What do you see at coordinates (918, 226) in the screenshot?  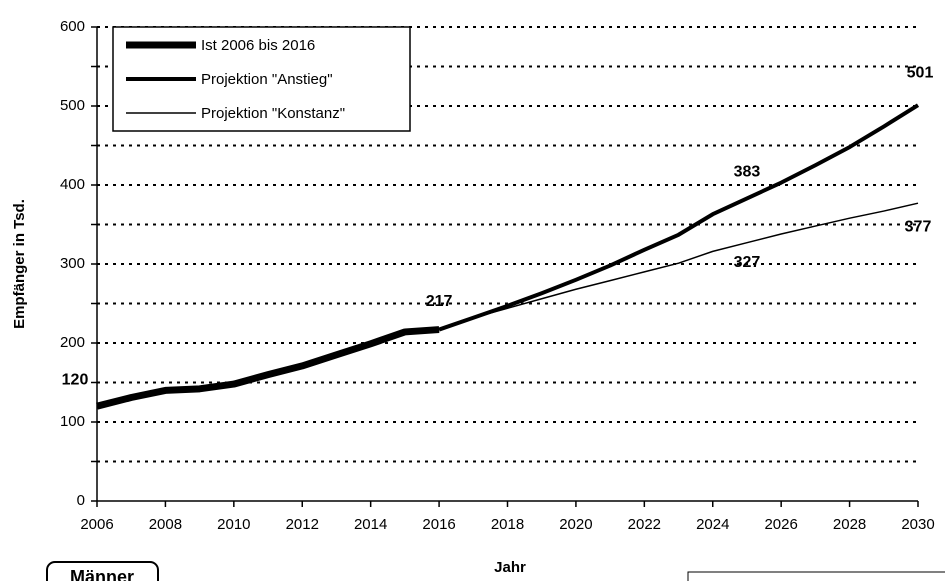 I see `value-label: 377` at bounding box center [918, 226].